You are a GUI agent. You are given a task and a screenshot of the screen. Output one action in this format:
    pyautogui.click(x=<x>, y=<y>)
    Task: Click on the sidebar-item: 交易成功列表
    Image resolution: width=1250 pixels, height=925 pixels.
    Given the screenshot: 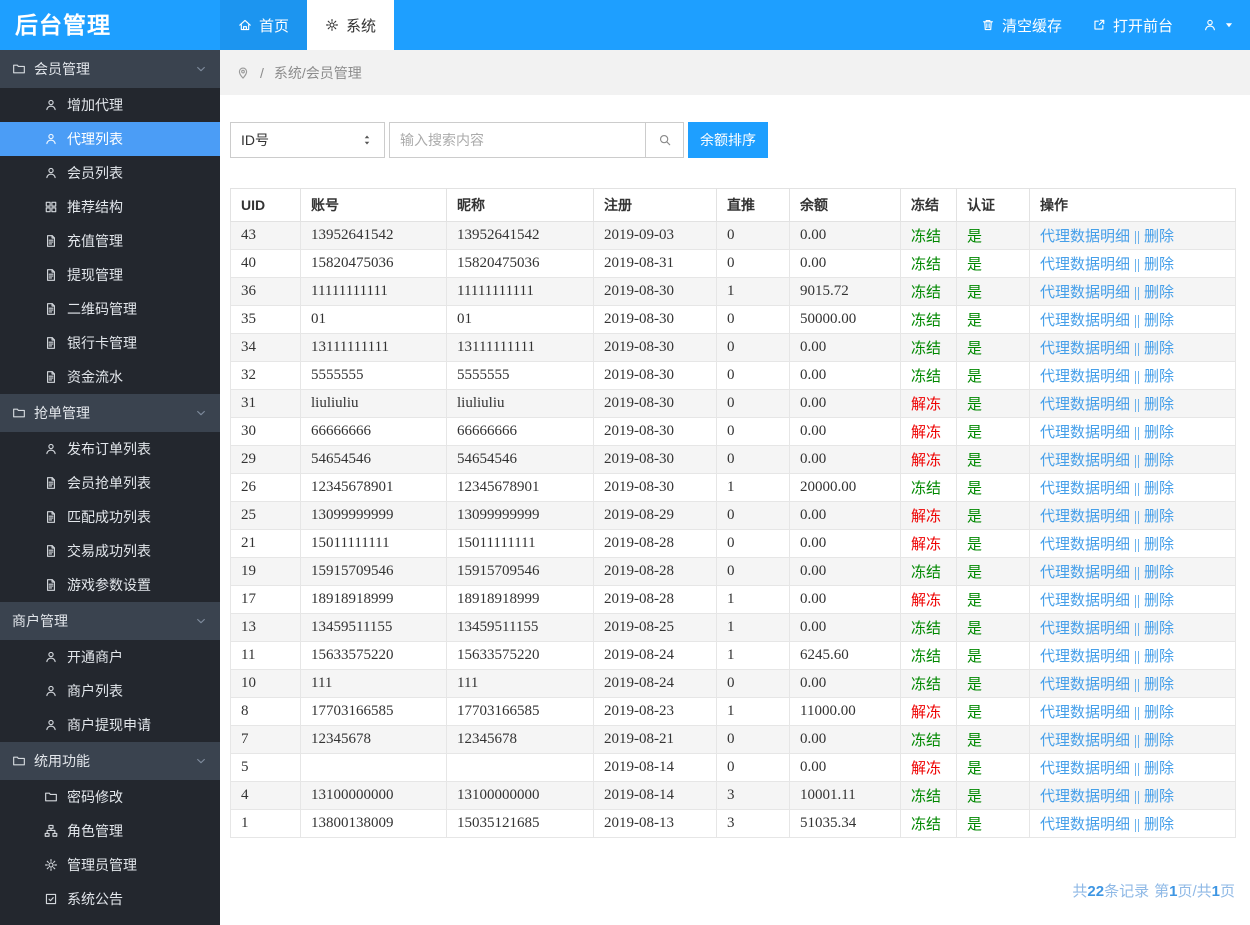 What is the action you would take?
    pyautogui.click(x=110, y=551)
    